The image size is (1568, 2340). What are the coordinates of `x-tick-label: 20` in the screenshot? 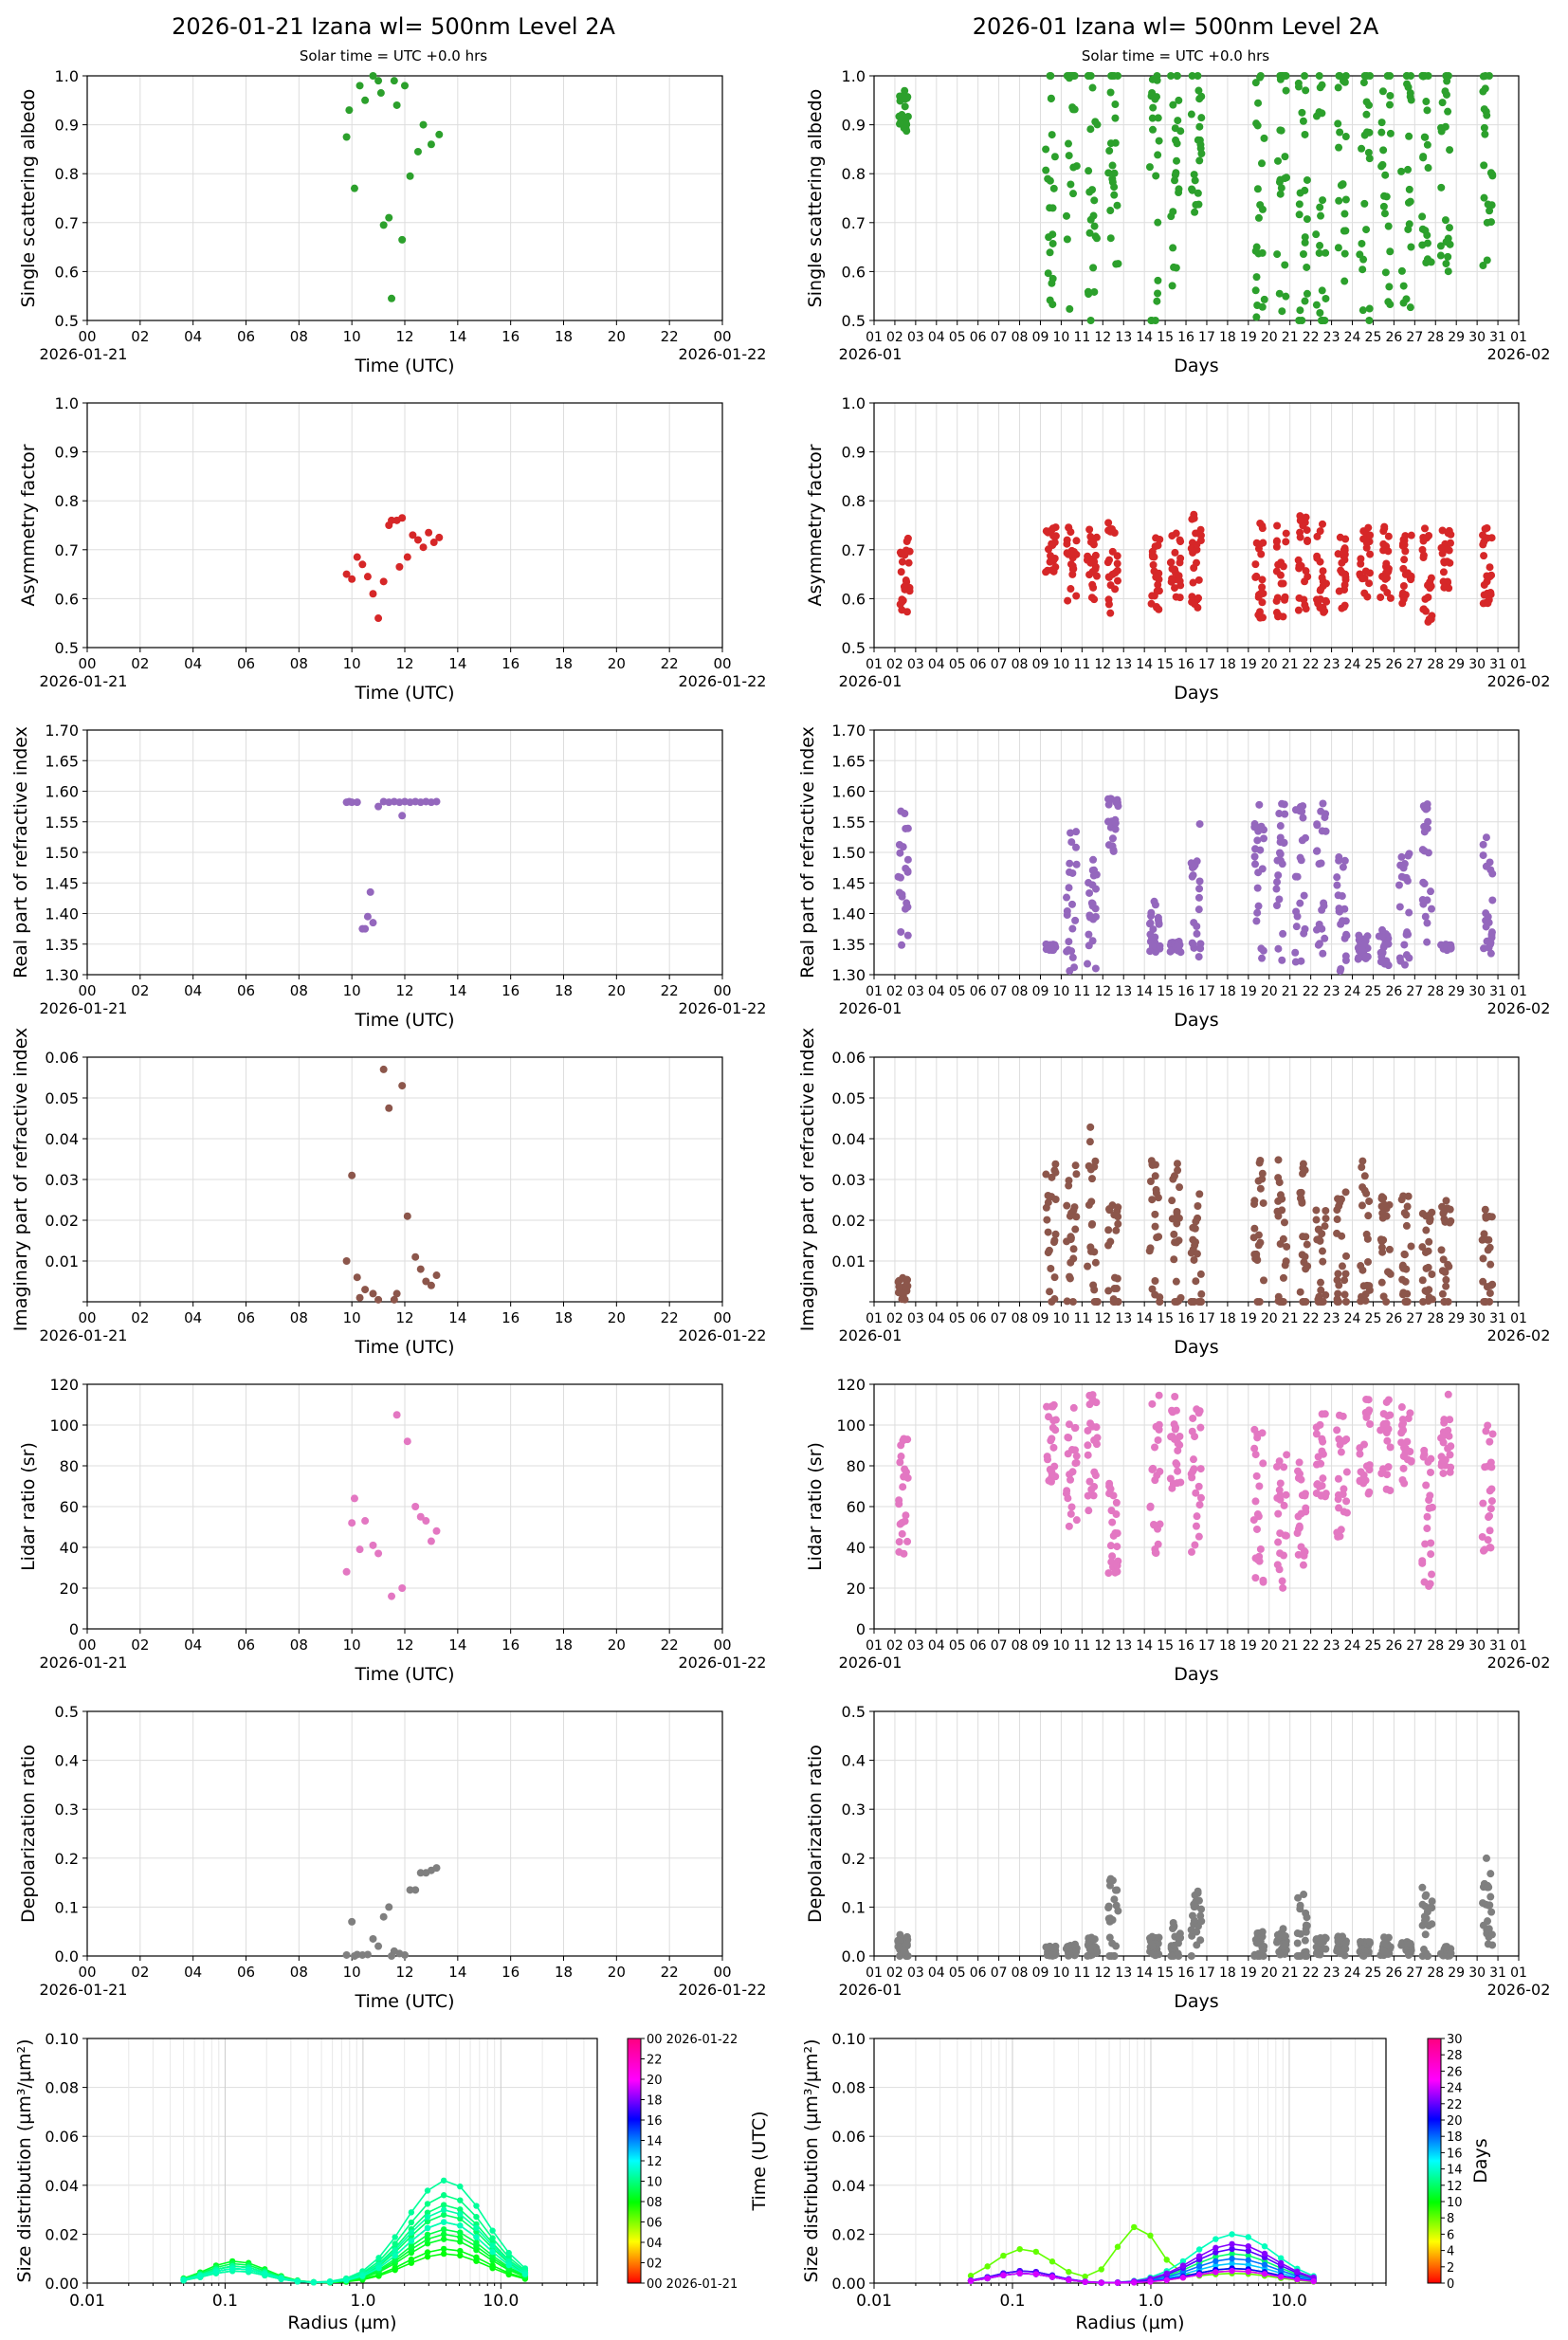 It's located at (1269, 1646).